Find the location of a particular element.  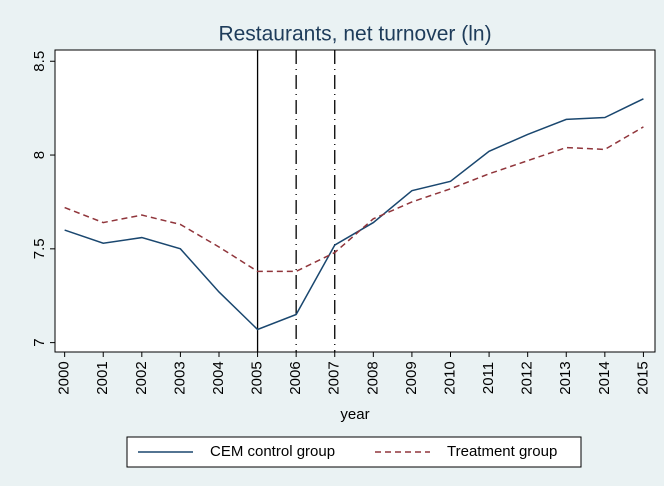

x-tick-label: 2000 is located at coordinates (64, 377).